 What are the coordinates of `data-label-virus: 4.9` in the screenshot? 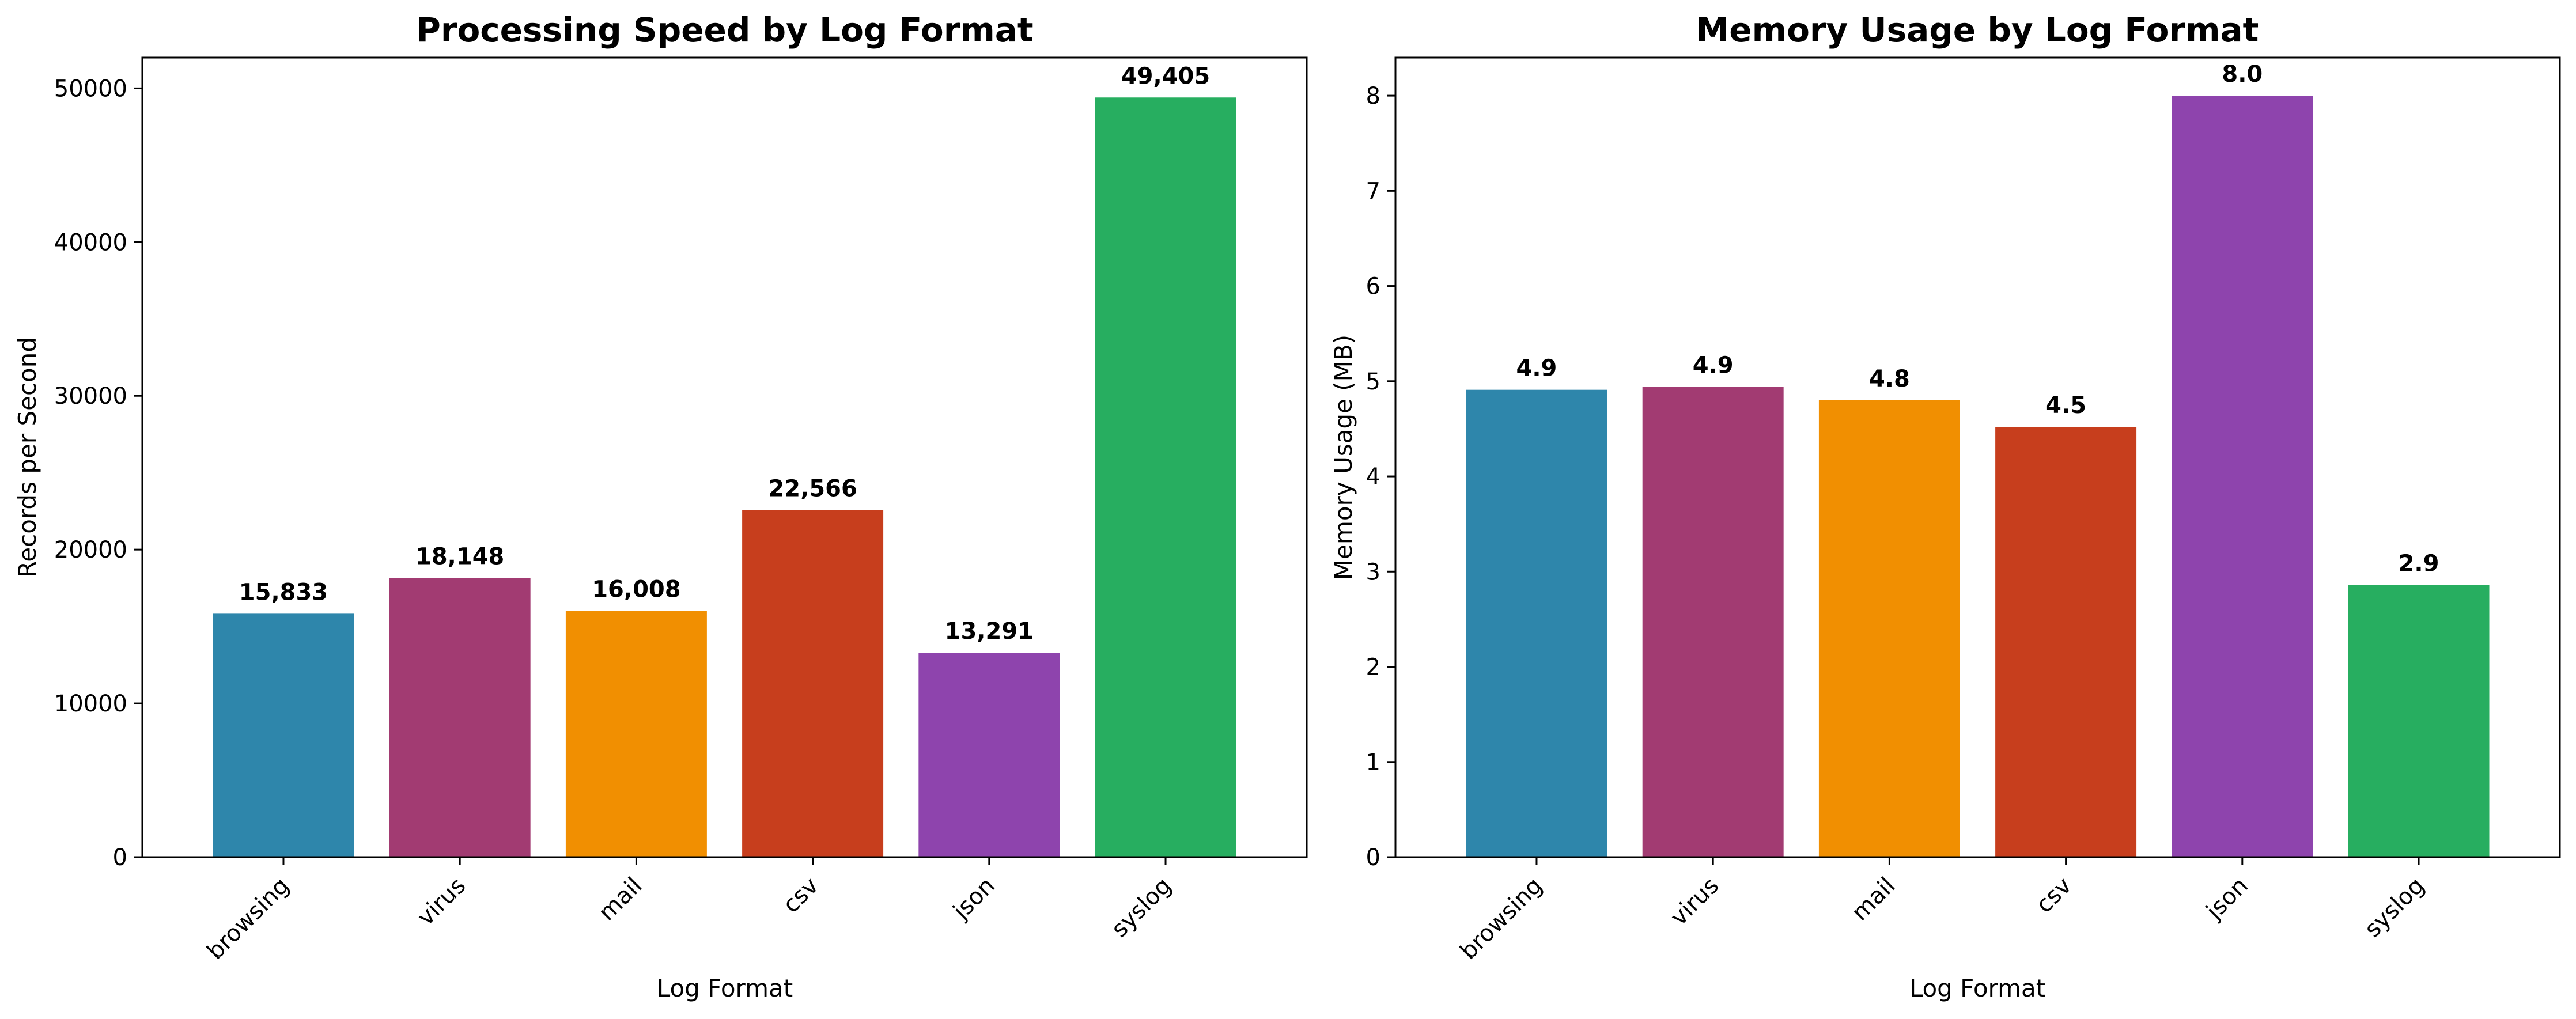 It's located at (1713, 366).